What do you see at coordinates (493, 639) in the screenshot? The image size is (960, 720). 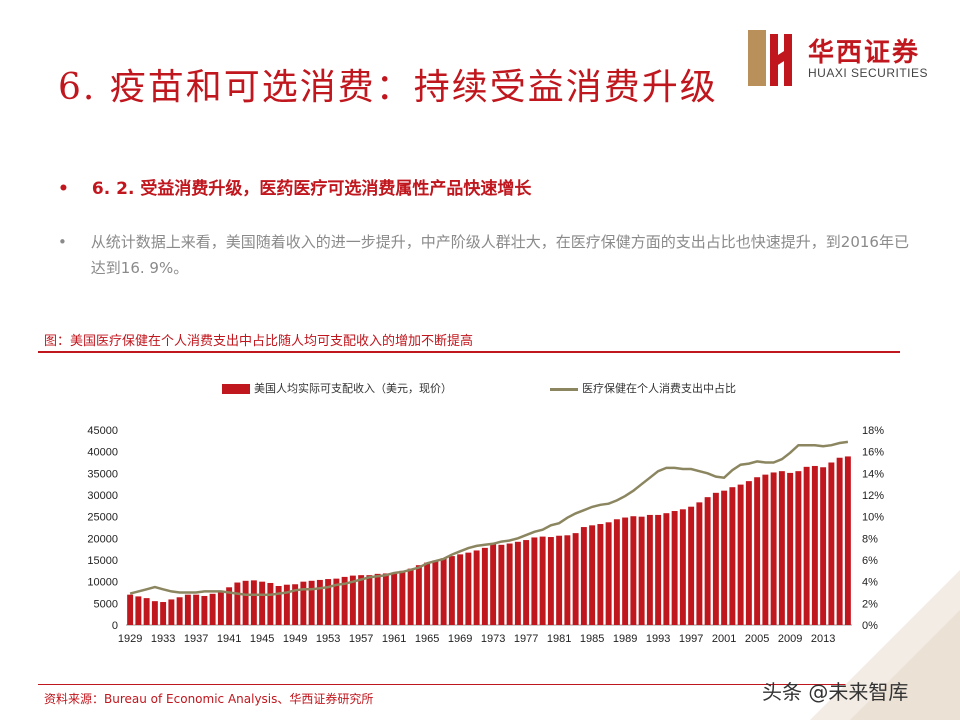 I see `x-axis-tick-label: 1973` at bounding box center [493, 639].